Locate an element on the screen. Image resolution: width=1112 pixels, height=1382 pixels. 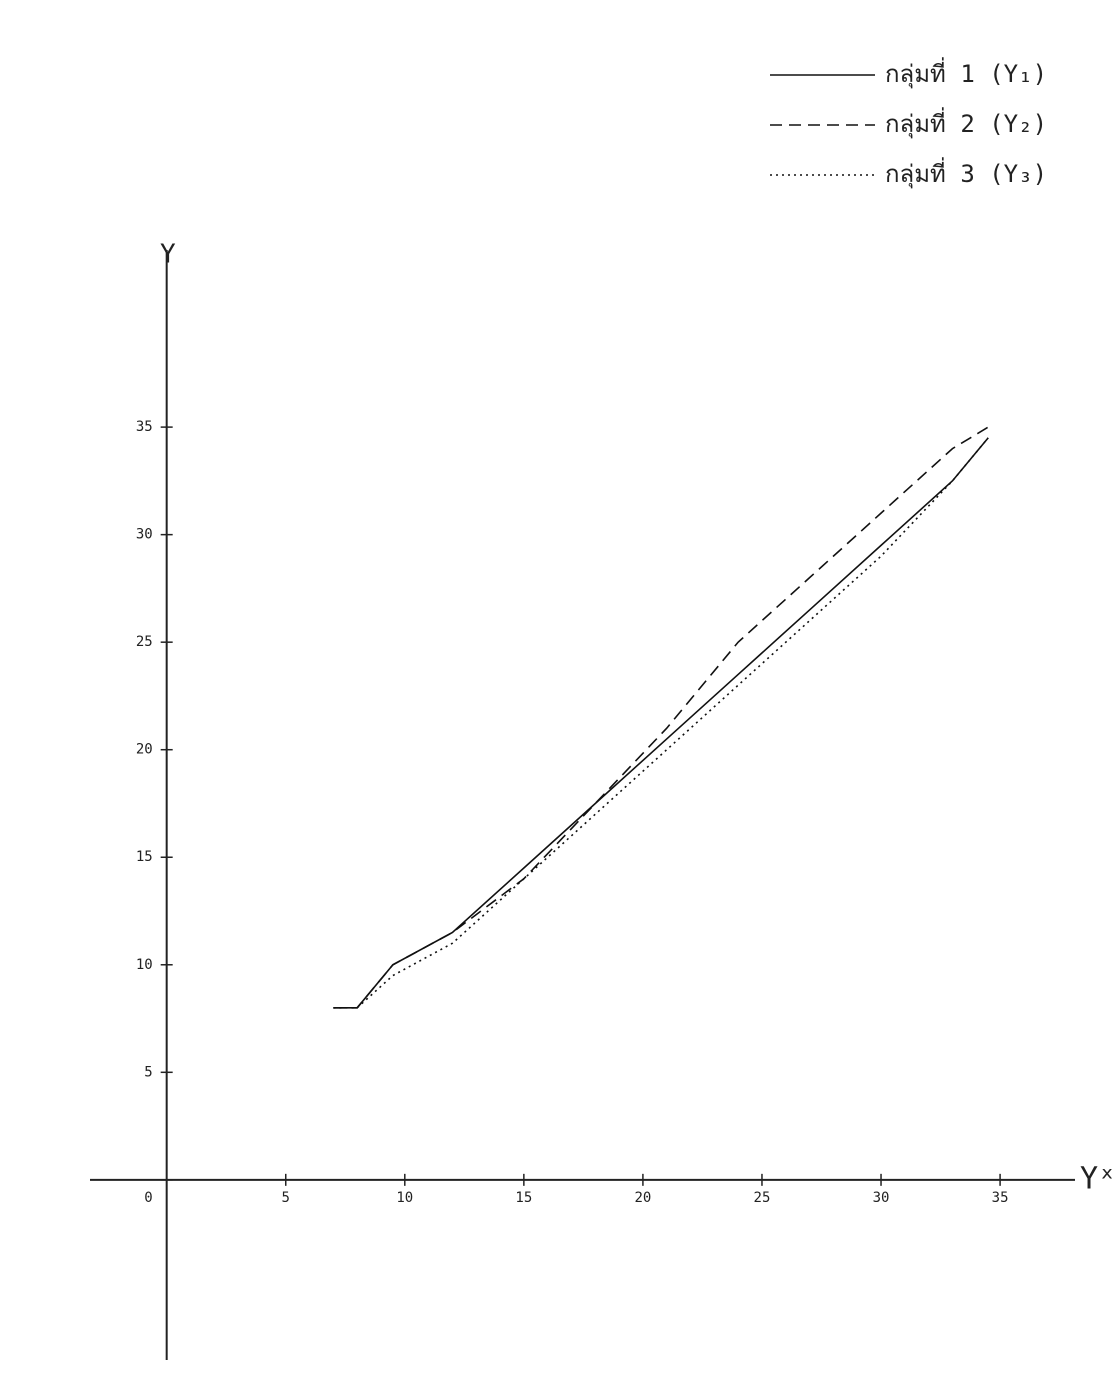
x-tick-label: 25 is located at coordinates (762, 1198).